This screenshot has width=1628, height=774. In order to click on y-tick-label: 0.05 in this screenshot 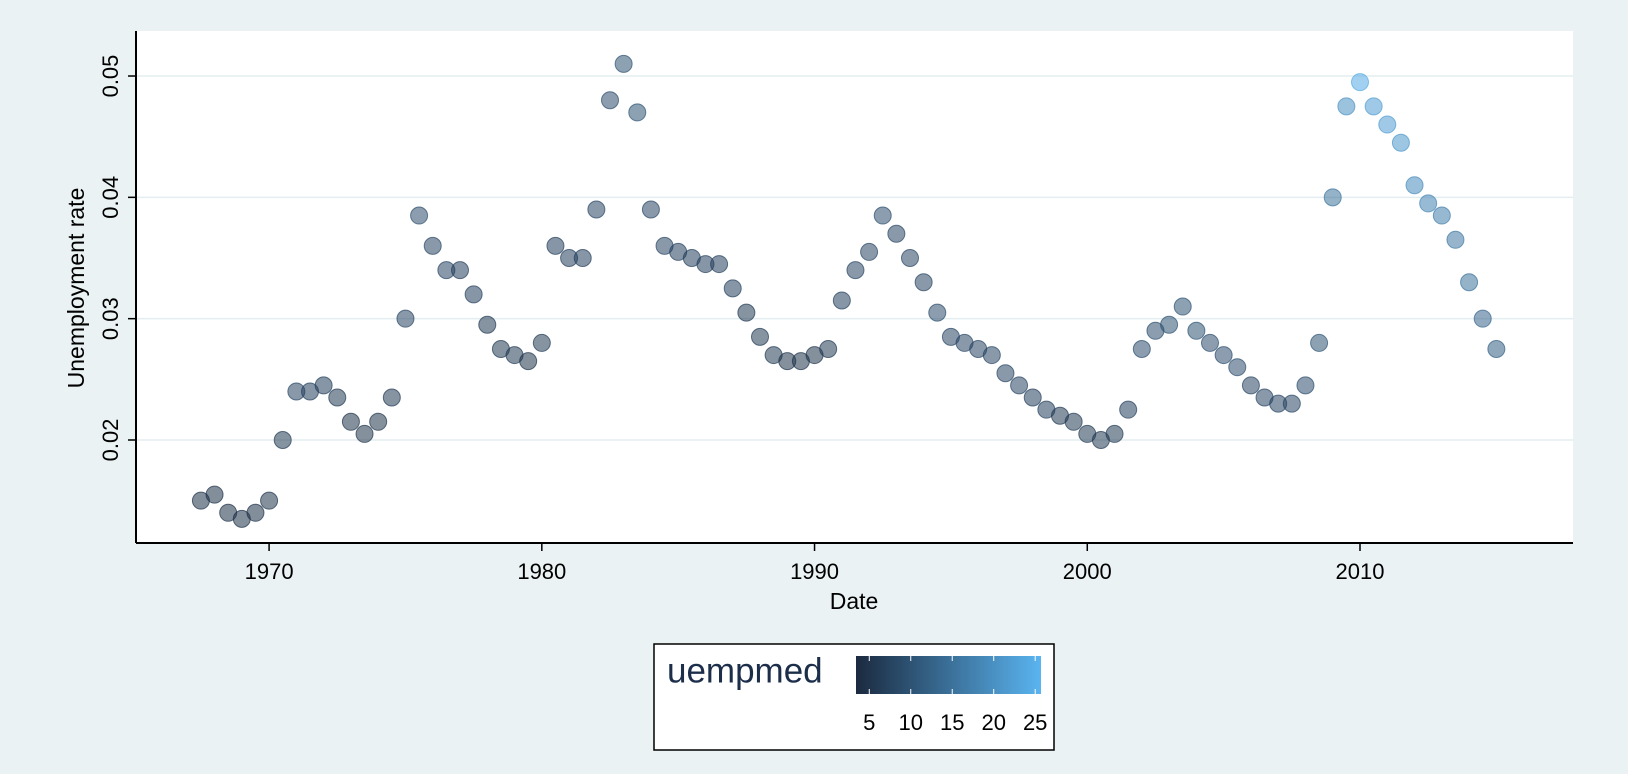, I will do `click(110, 76)`.